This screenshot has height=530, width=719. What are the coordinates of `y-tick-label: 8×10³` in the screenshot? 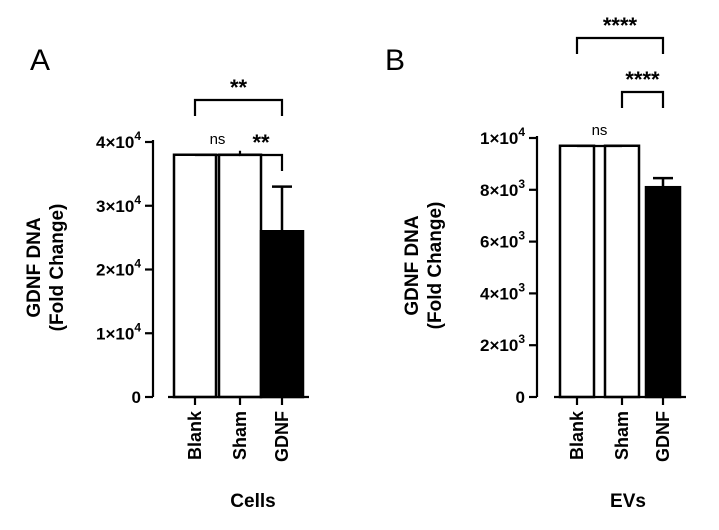 It's located at (502, 188).